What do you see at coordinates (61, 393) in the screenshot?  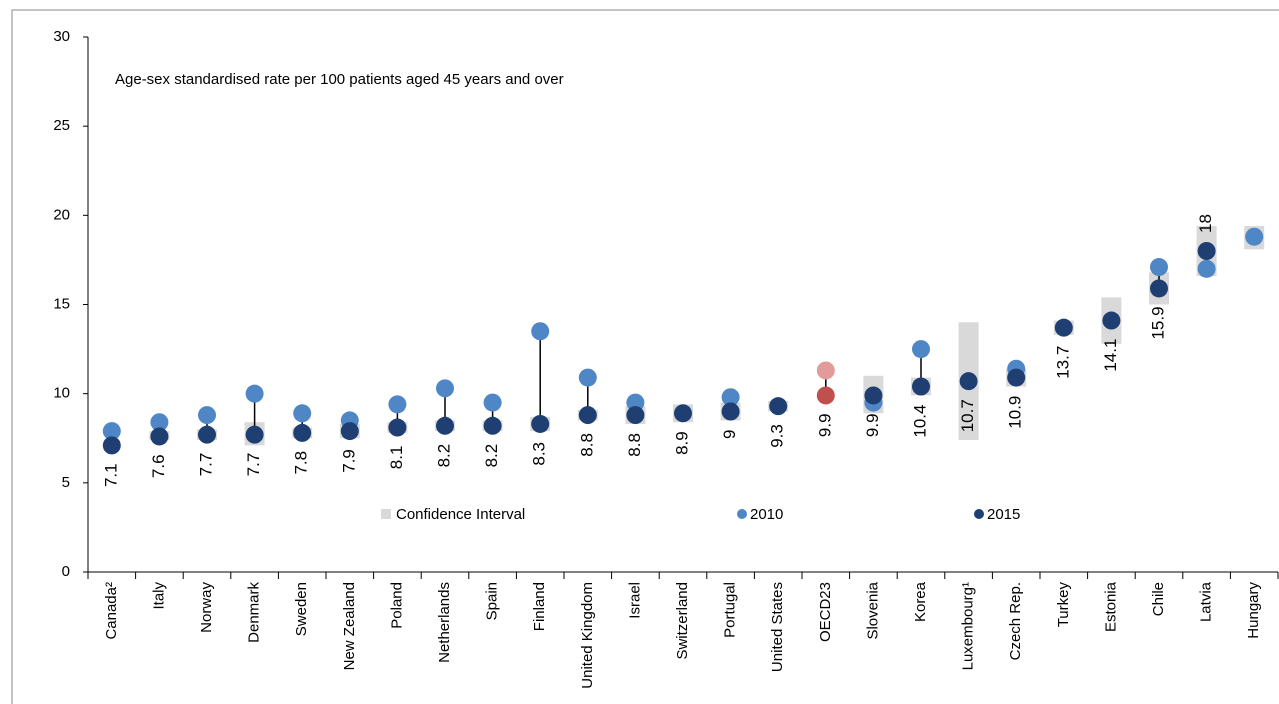 I see `y-tick-label: 10` at bounding box center [61, 393].